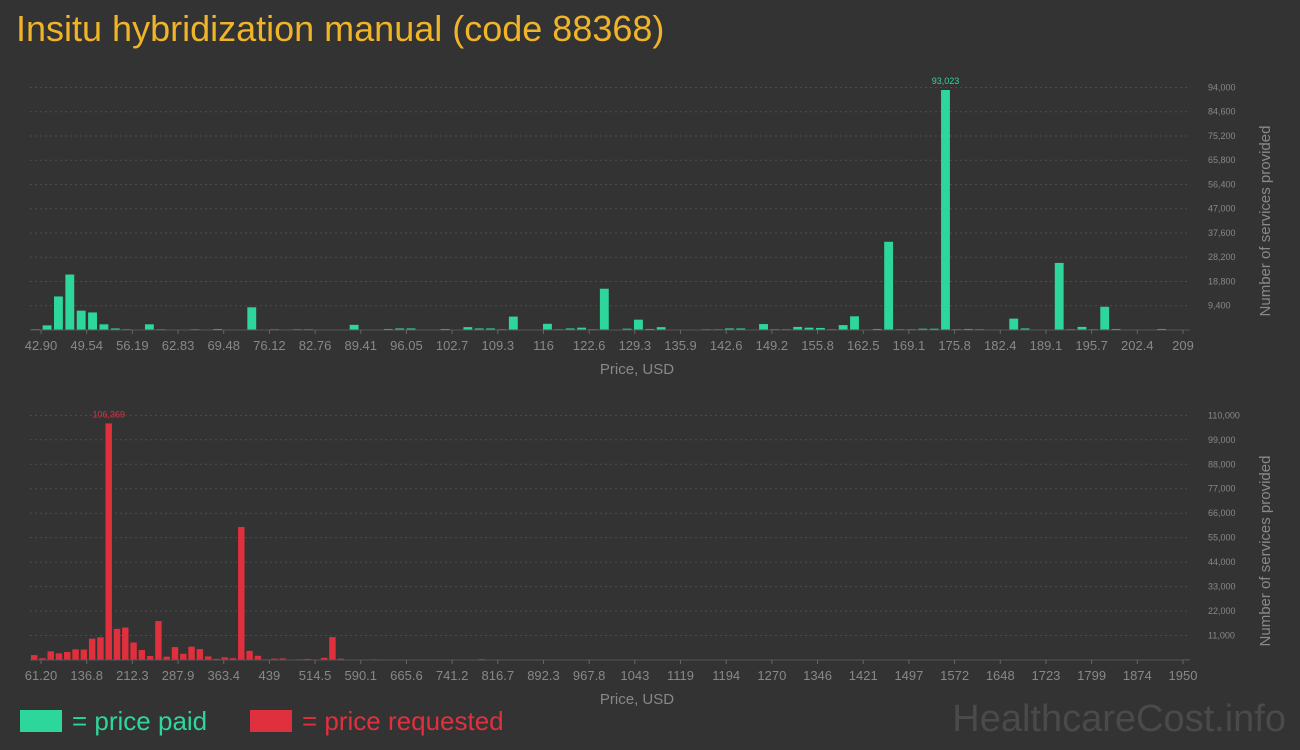  Describe the element at coordinates (360, 345) in the screenshot. I see `x-tick-label: 89.41` at that location.